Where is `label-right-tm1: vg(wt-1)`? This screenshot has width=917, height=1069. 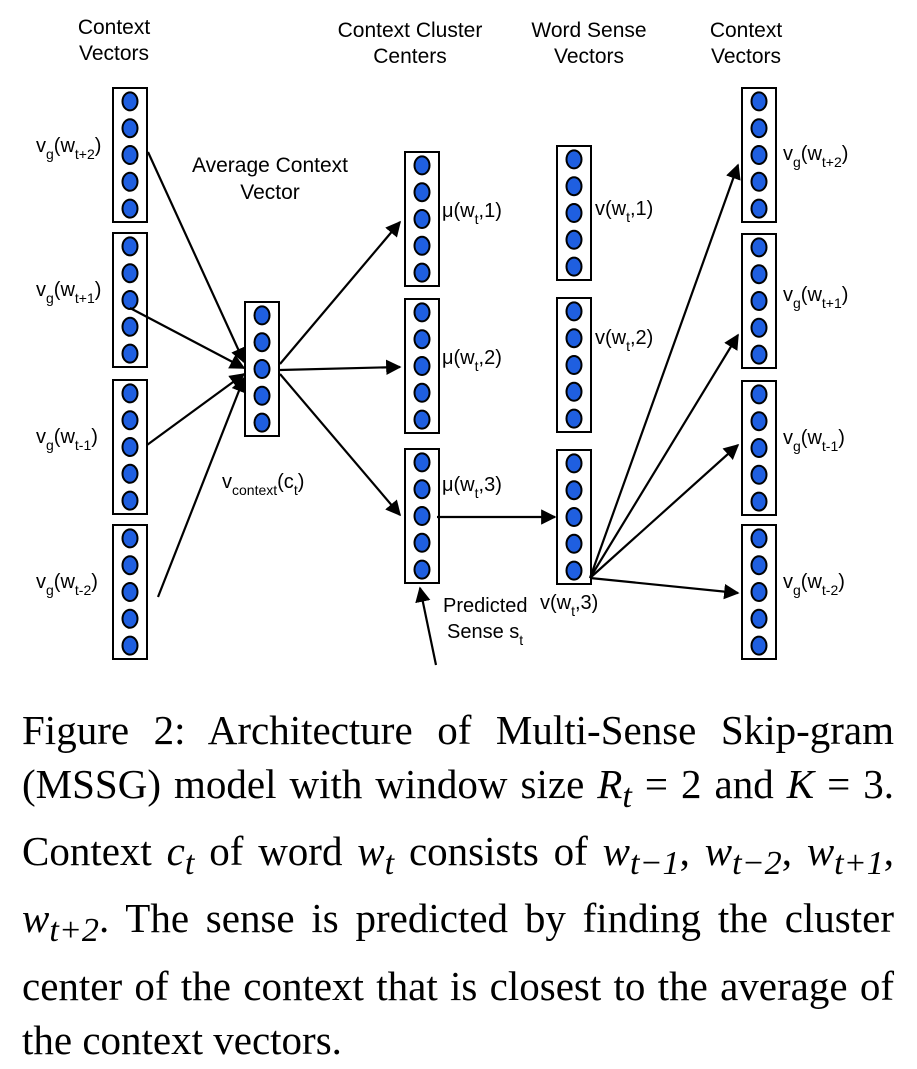
label-right-tm1: vg(wt-1) is located at coordinates (814, 440).